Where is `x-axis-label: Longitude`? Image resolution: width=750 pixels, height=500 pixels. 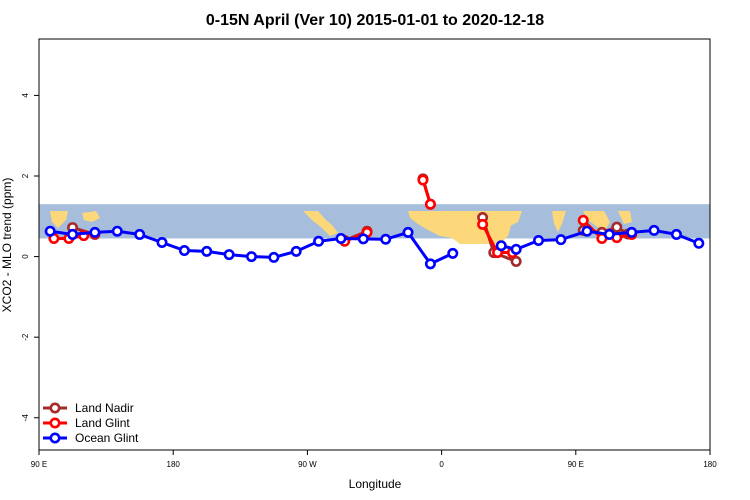
x-axis-label: Longitude is located at coordinates (375, 484).